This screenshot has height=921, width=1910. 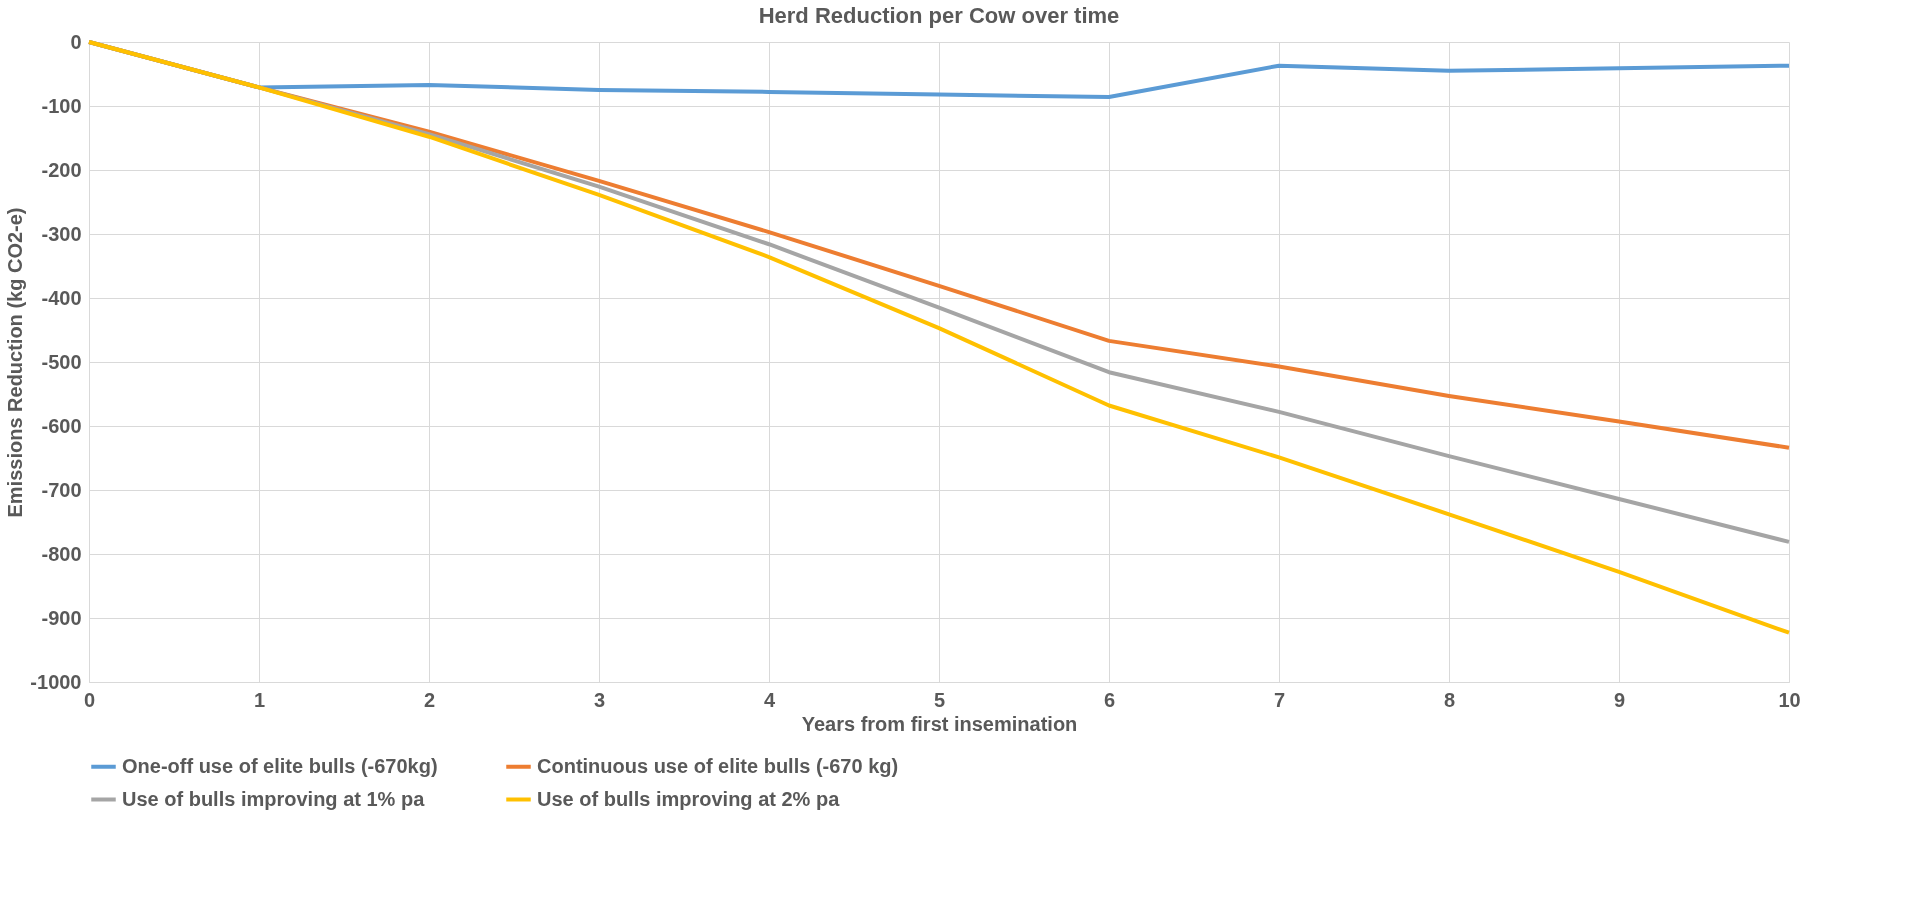 What do you see at coordinates (280, 765) in the screenshot?
I see `legend-label: One-off use of elite bulls (-670kg)` at bounding box center [280, 765].